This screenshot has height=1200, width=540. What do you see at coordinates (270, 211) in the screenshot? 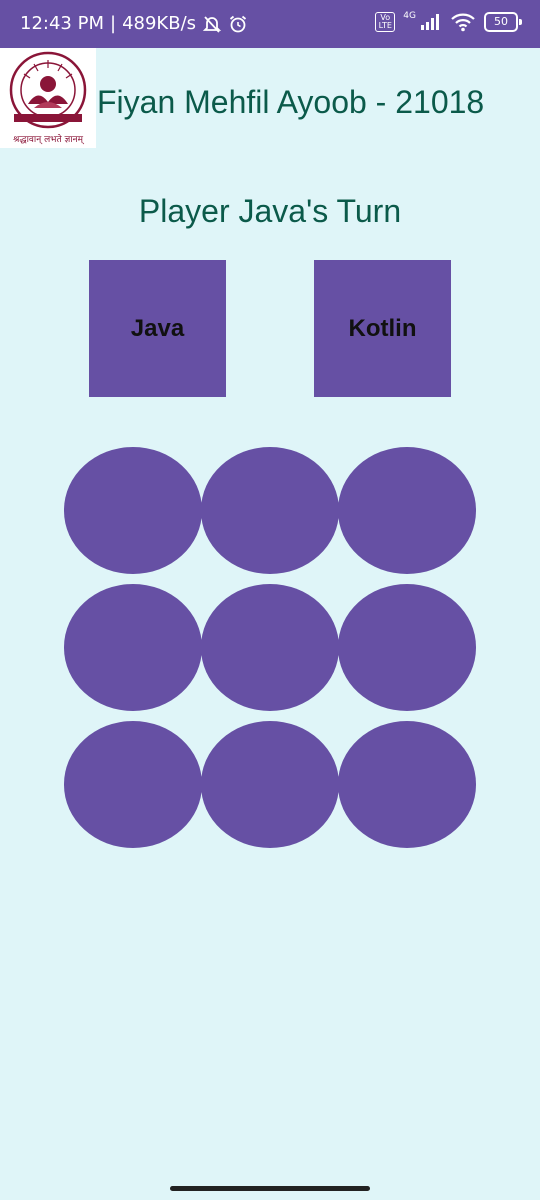
I see `turn-status: Player Java's Turn` at bounding box center [270, 211].